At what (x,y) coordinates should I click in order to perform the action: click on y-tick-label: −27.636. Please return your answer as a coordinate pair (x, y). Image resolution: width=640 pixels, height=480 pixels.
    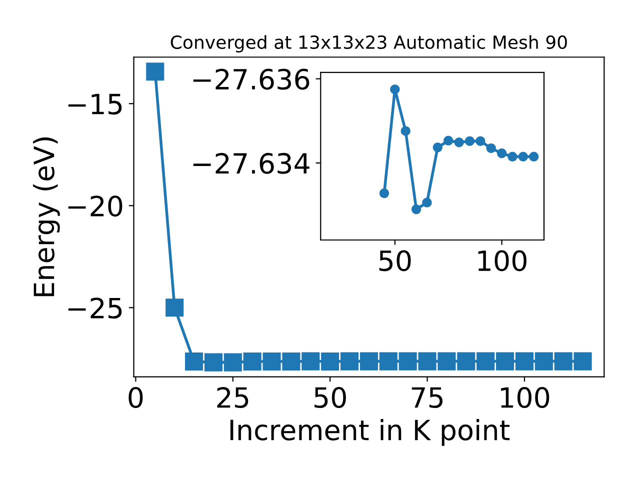
    Looking at the image, I should click on (251, 79).